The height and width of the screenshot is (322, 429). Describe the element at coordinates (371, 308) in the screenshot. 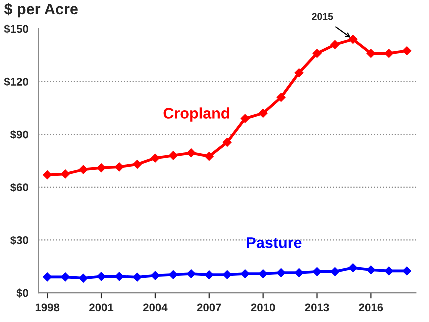

I see `x-tick-label: 2016` at that location.